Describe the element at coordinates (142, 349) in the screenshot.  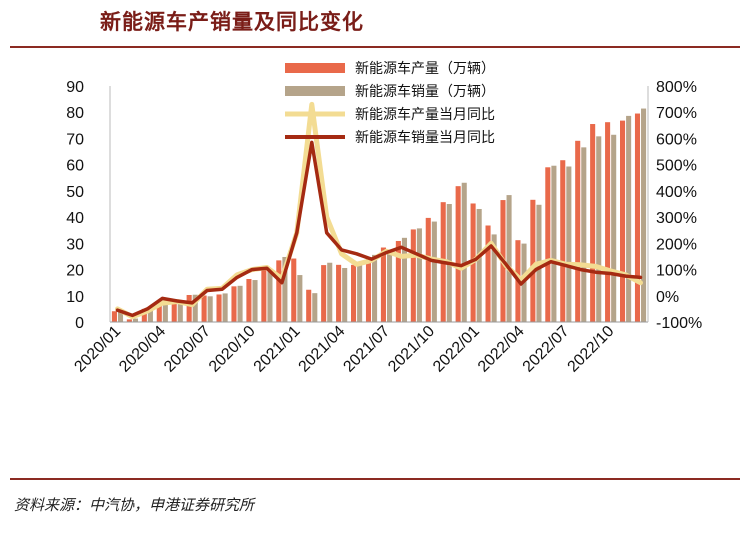
I see `x-tick-label: 2020/04` at that location.